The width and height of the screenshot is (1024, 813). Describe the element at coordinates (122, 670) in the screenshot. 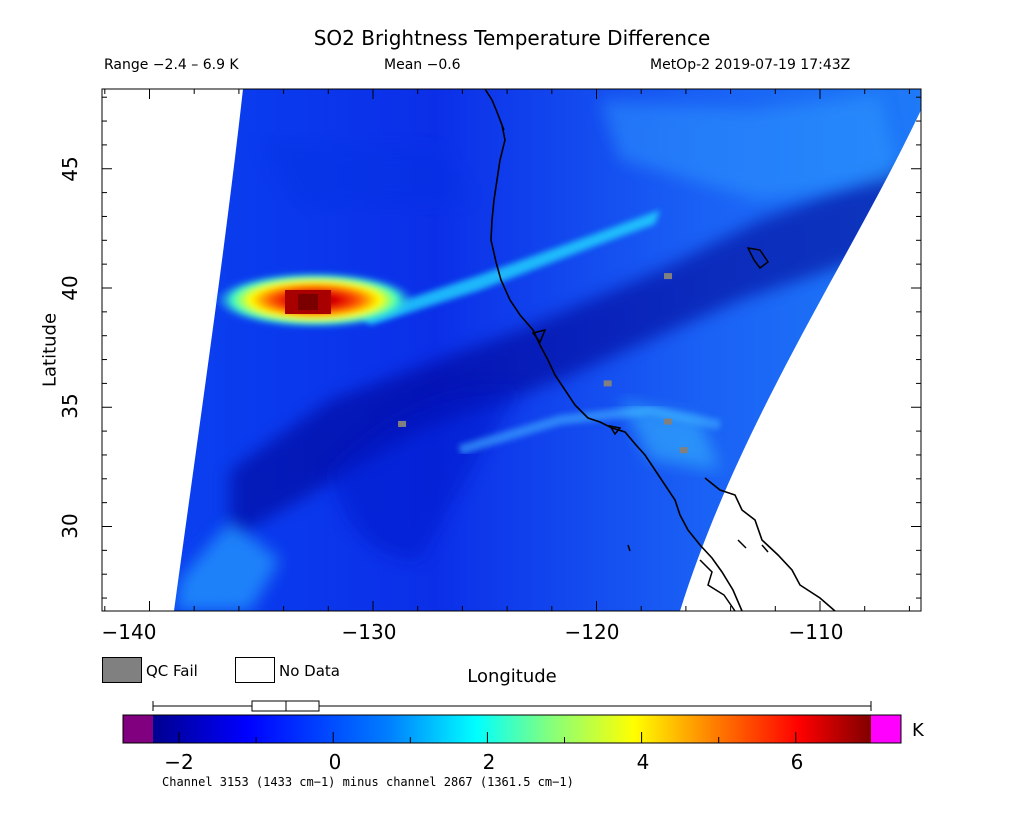

I see `legend-qc-fail-swatch` at that location.